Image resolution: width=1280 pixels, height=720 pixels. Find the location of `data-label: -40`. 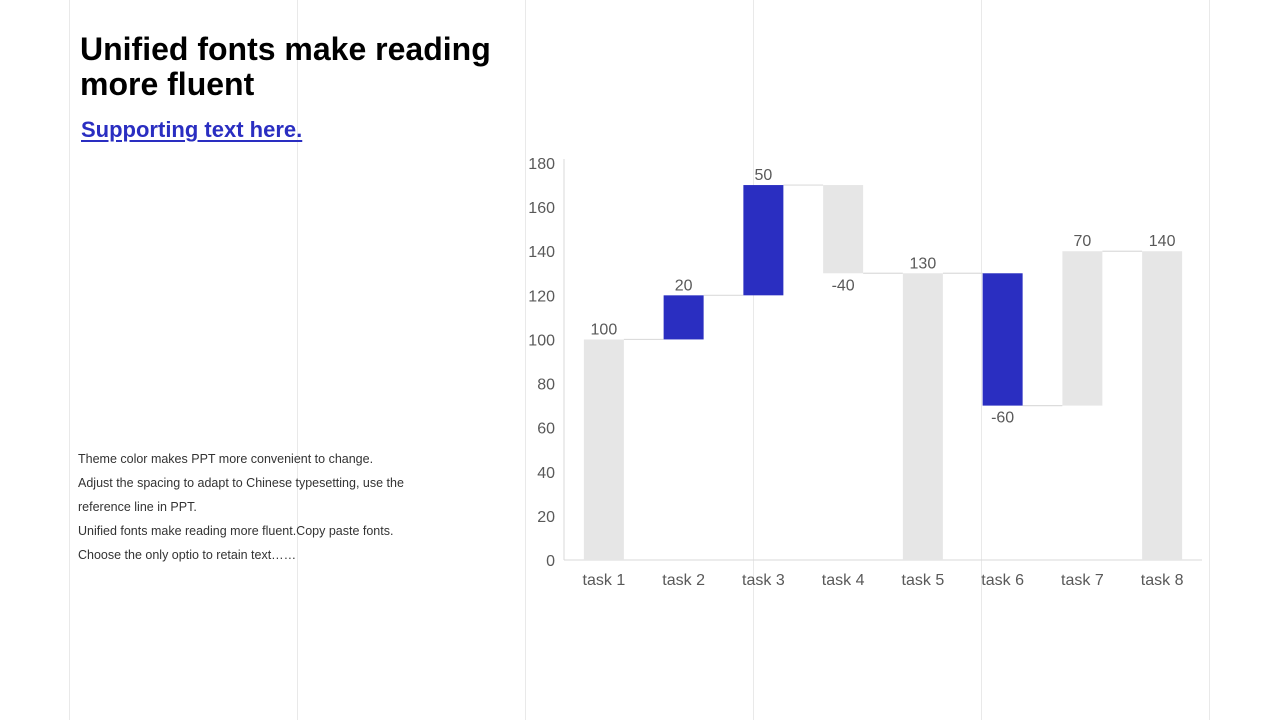

data-label: -40 is located at coordinates (843, 285).